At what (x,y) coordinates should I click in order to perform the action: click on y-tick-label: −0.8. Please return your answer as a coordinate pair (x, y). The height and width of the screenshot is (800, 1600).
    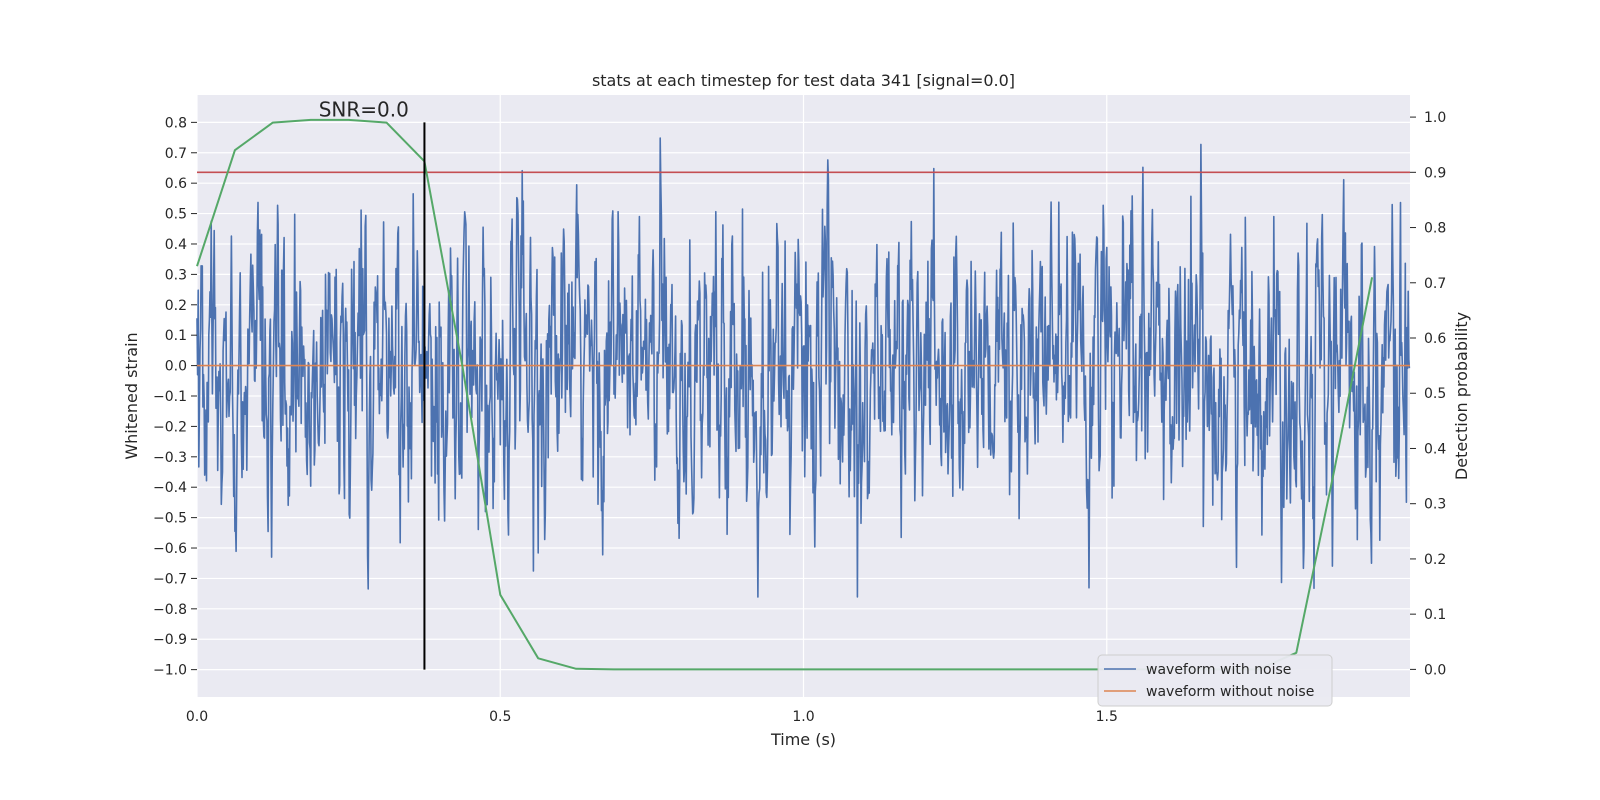
    Looking at the image, I should click on (170, 610).